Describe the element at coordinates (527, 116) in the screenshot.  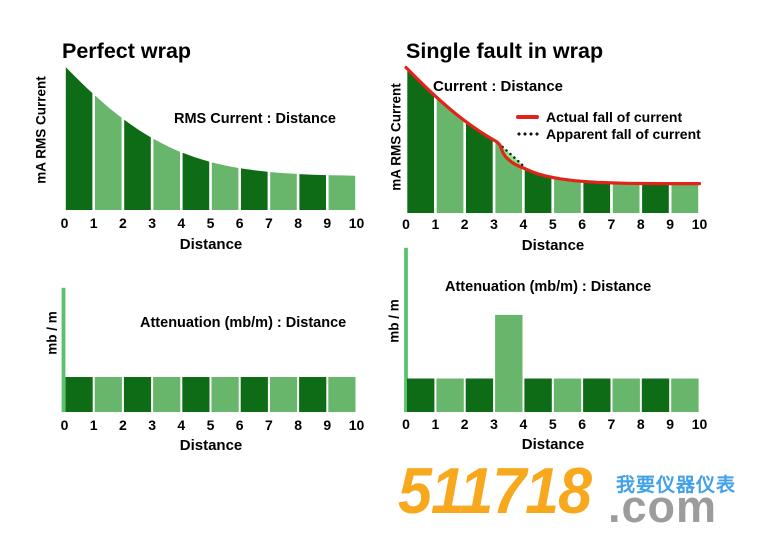
I see `solid-red-line-icon` at that location.